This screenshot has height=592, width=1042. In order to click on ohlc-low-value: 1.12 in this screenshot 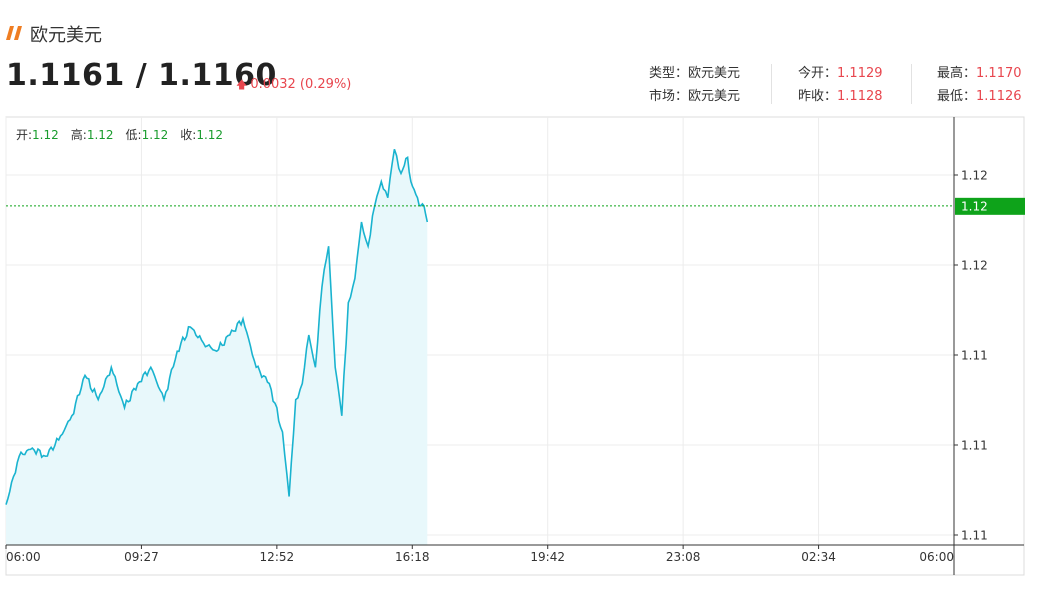, I will do `click(155, 135)`.